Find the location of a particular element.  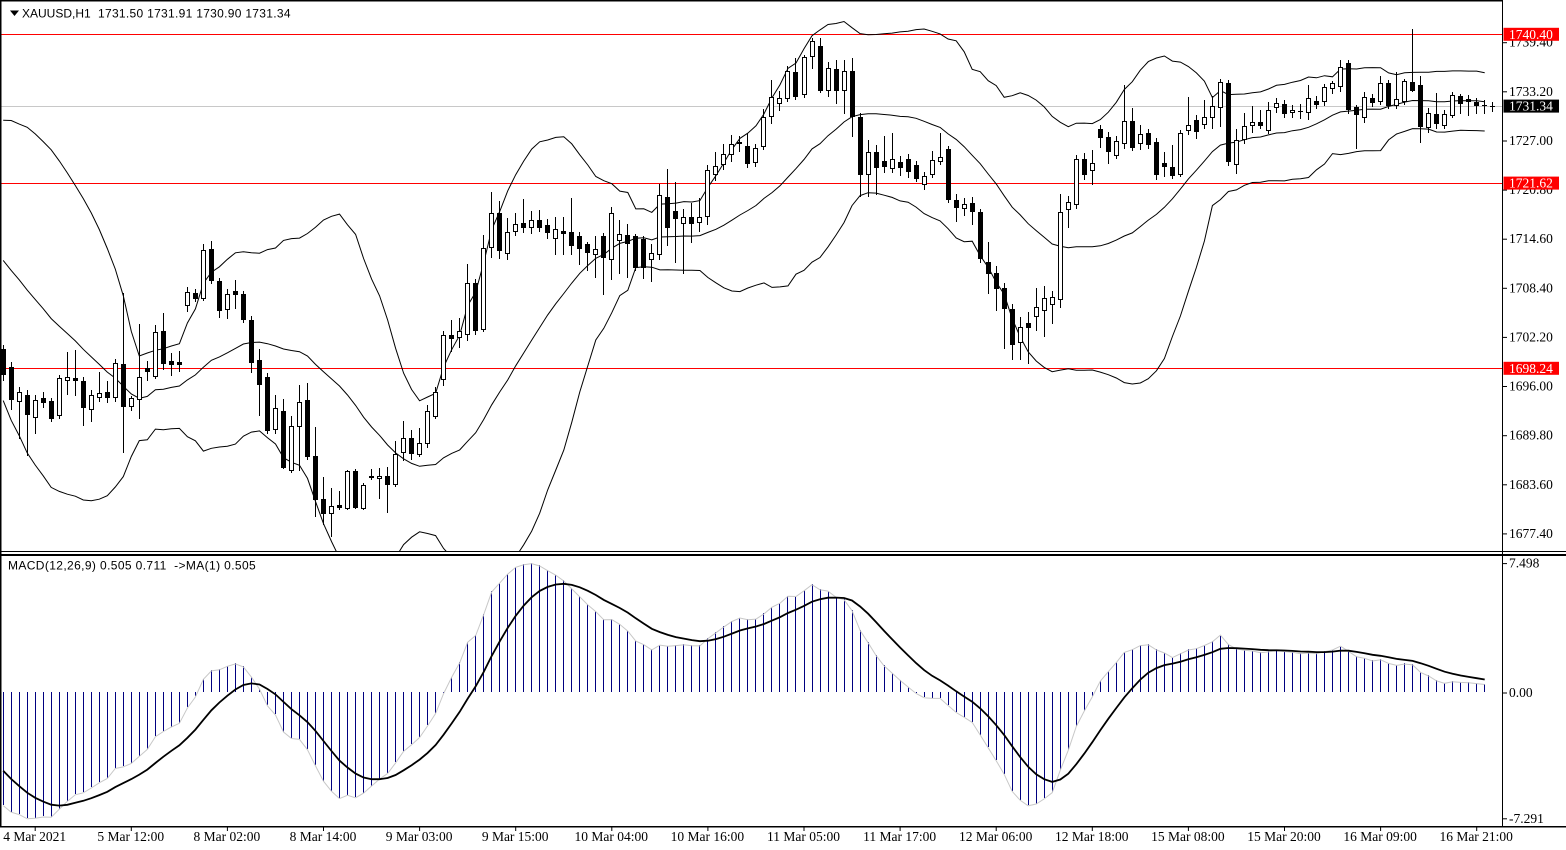

svg-text: 16 Mar 09:00 is located at coordinates (1380, 836).